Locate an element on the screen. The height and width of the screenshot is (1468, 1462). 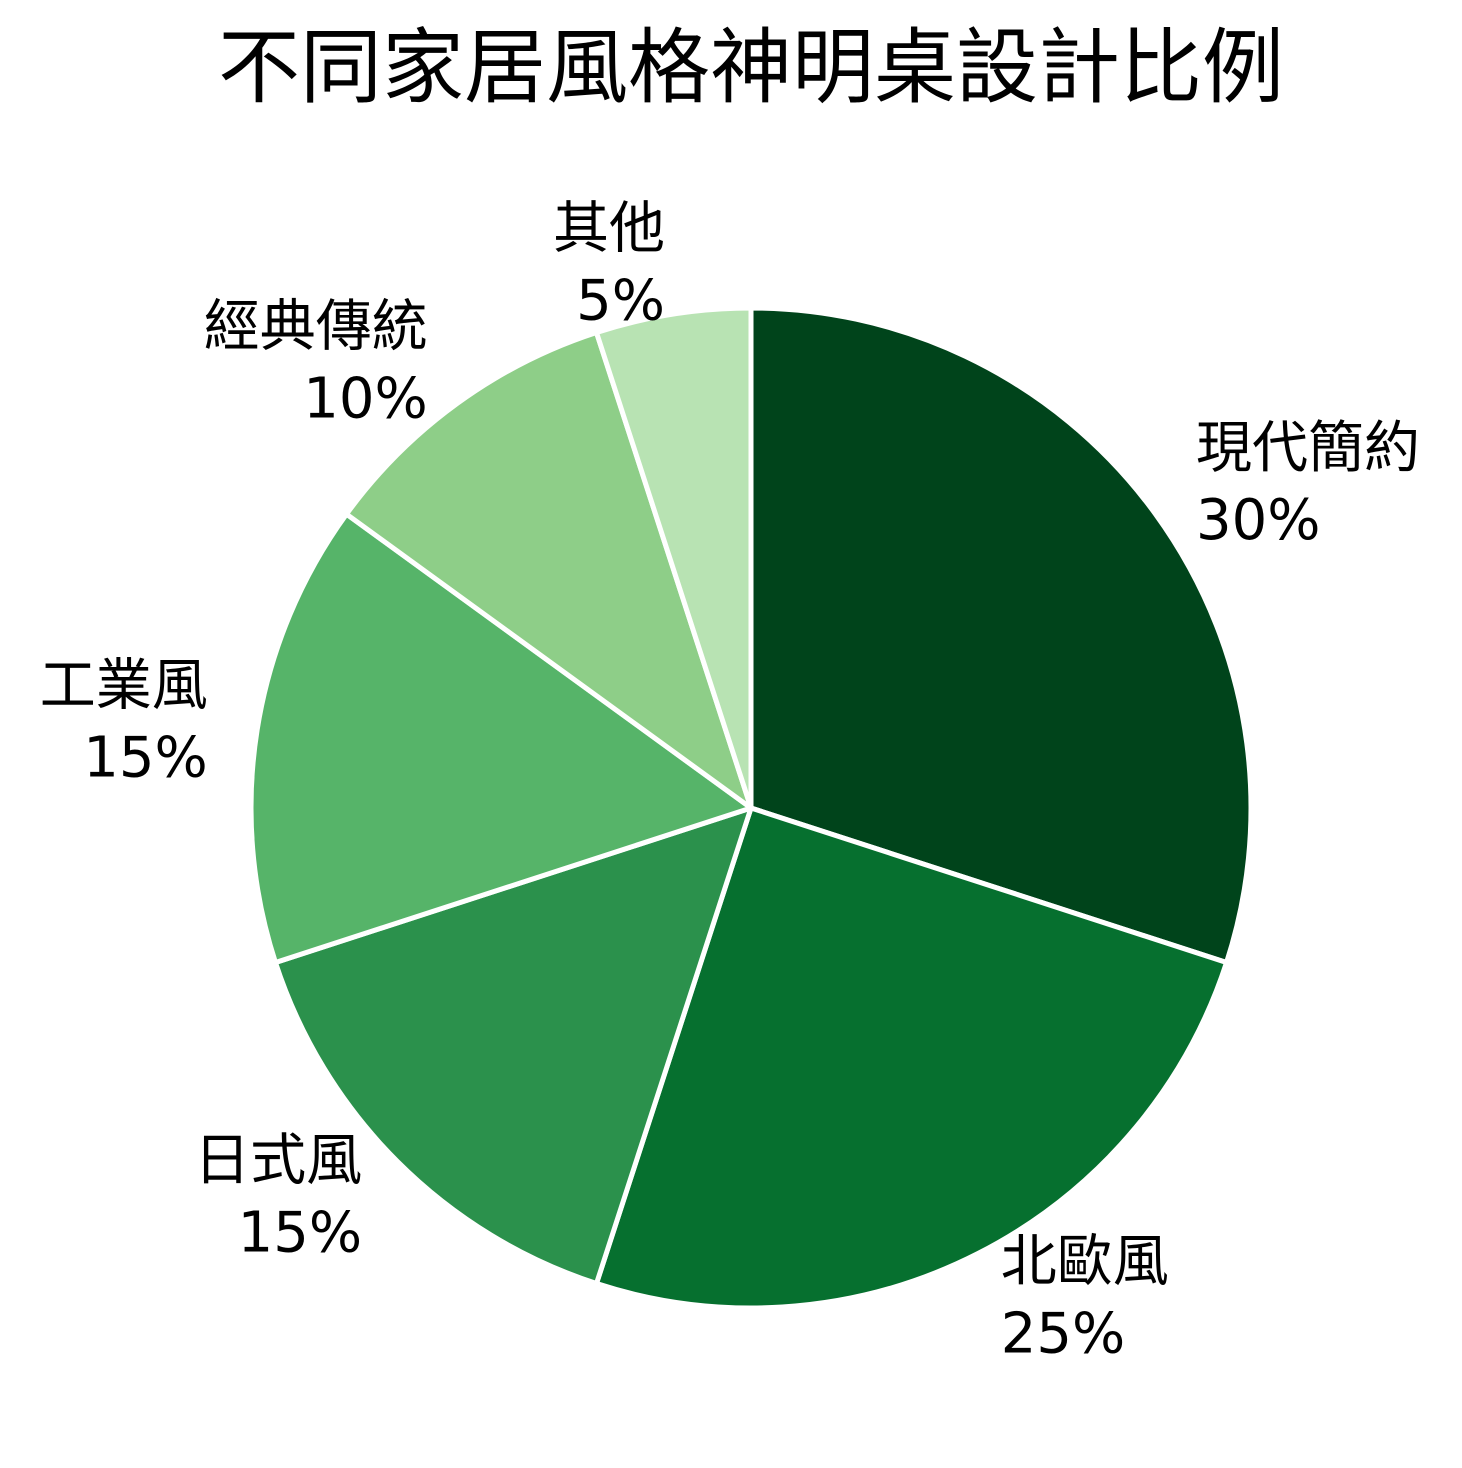
slice-category-label: 工業風 is located at coordinates (124, 685).